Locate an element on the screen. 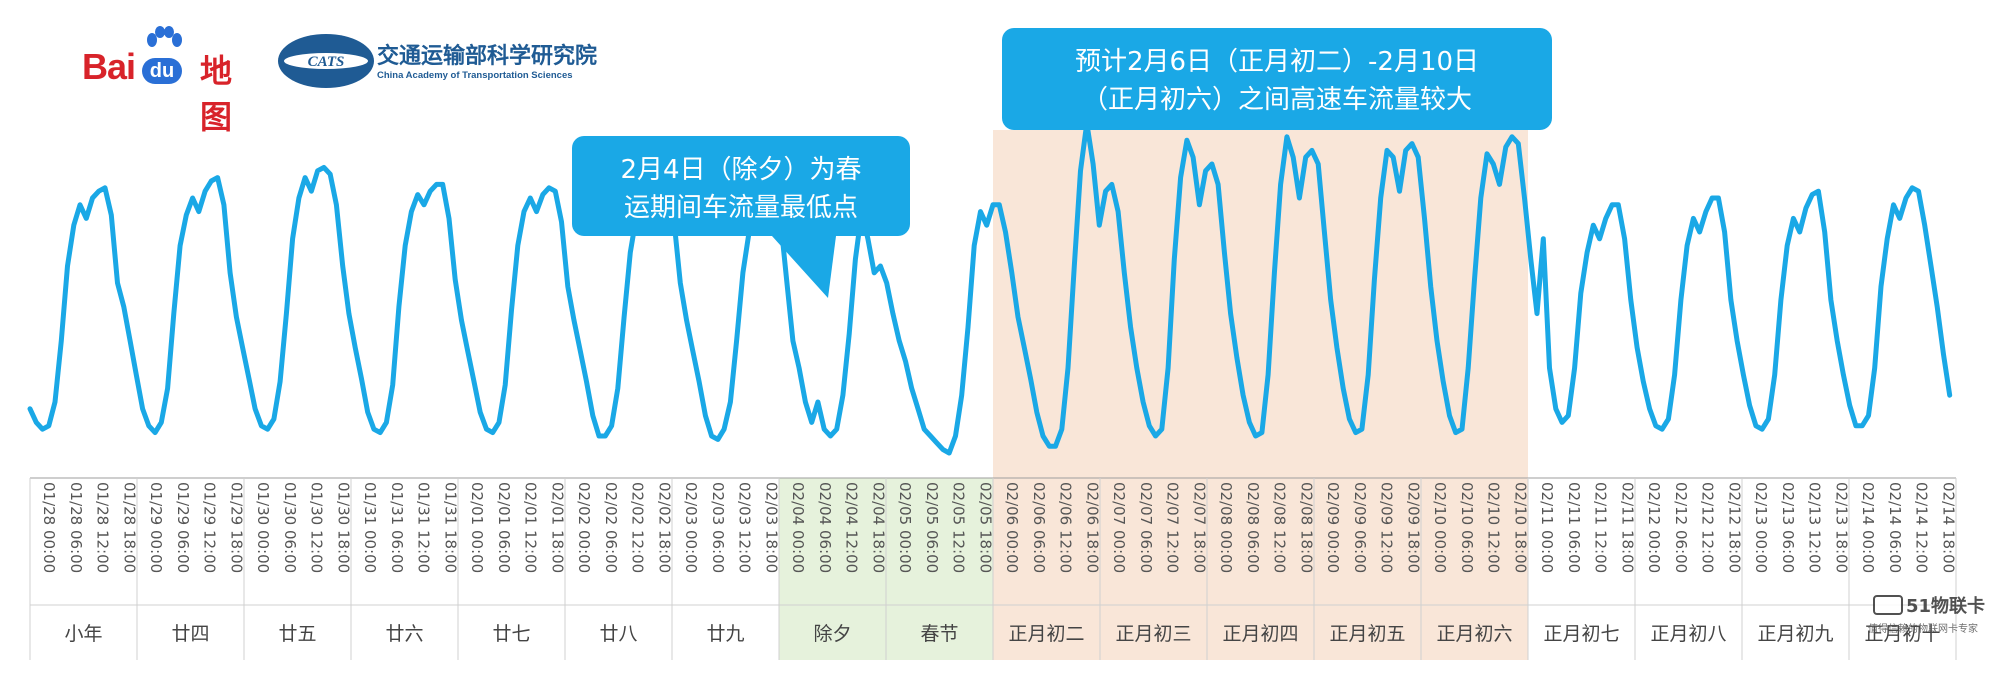  x-tick-label: 02/05 06:00 is located at coordinates (932, 527).